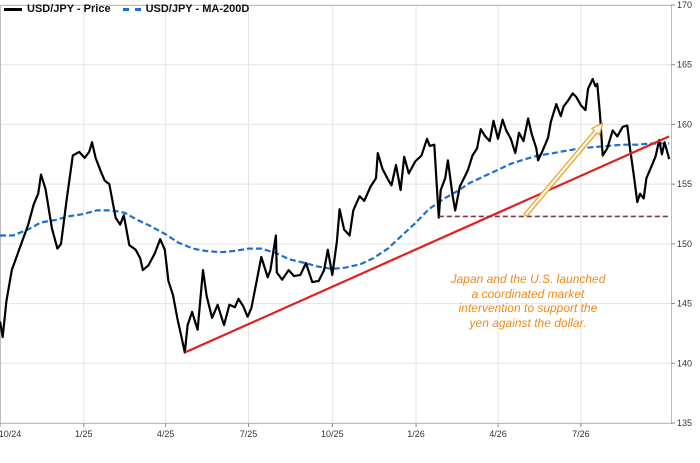 The height and width of the screenshot is (463, 700). Describe the element at coordinates (69, 9) in the screenshot. I see `legend-label-price: USD/JPY - Price` at that location.